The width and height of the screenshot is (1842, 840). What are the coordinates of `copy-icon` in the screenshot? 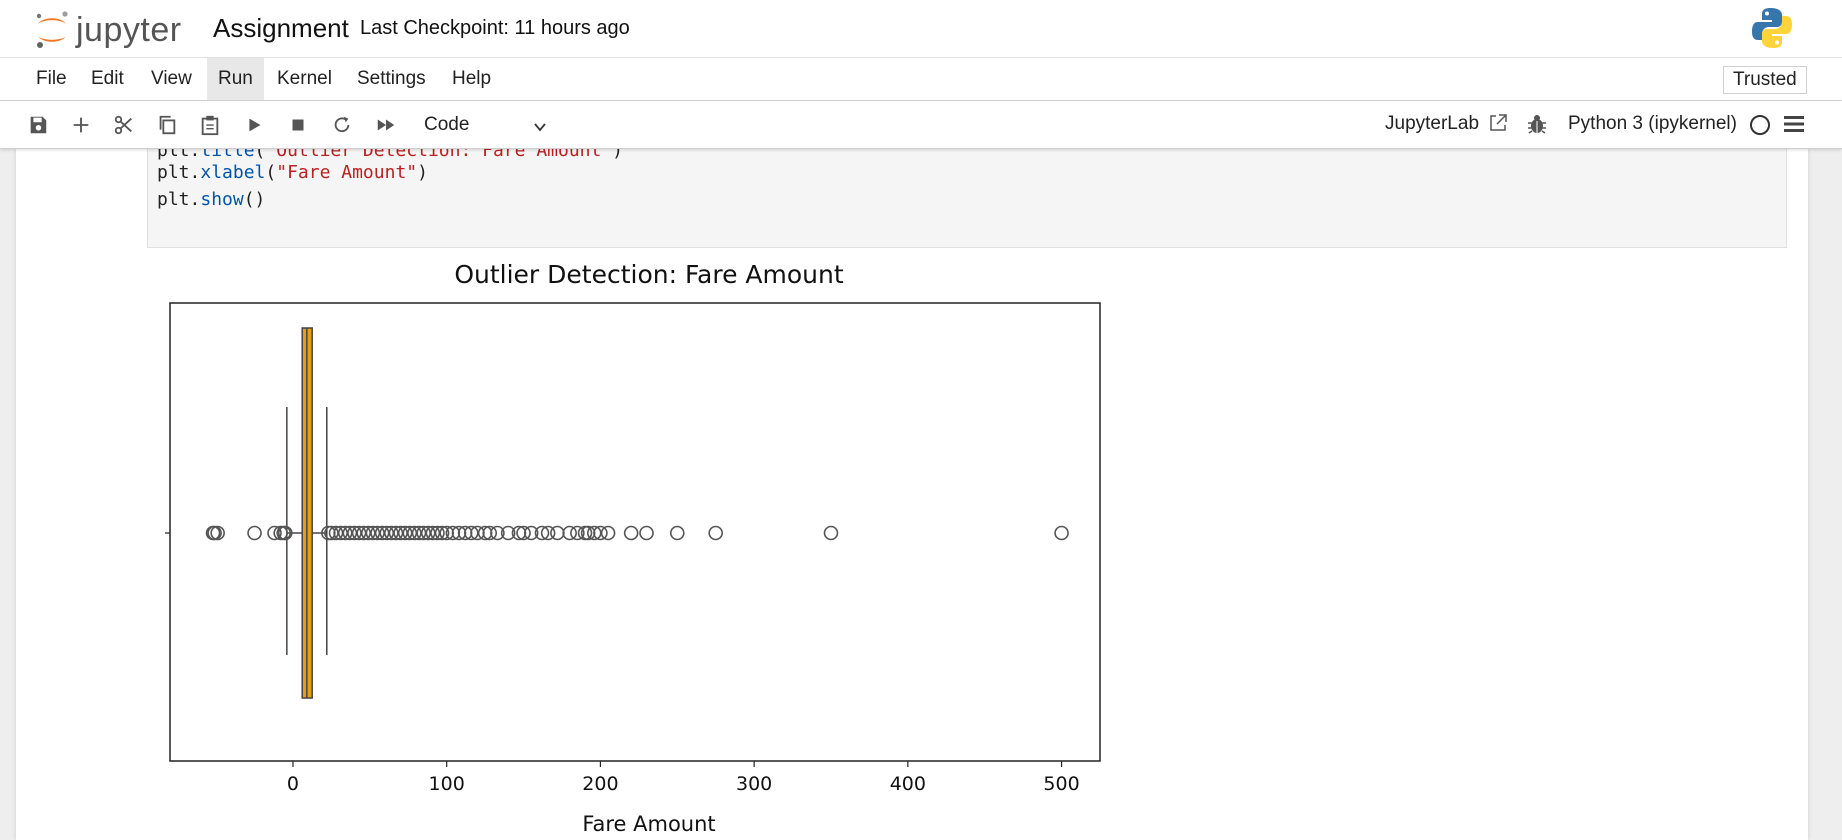 It's located at (167, 125).